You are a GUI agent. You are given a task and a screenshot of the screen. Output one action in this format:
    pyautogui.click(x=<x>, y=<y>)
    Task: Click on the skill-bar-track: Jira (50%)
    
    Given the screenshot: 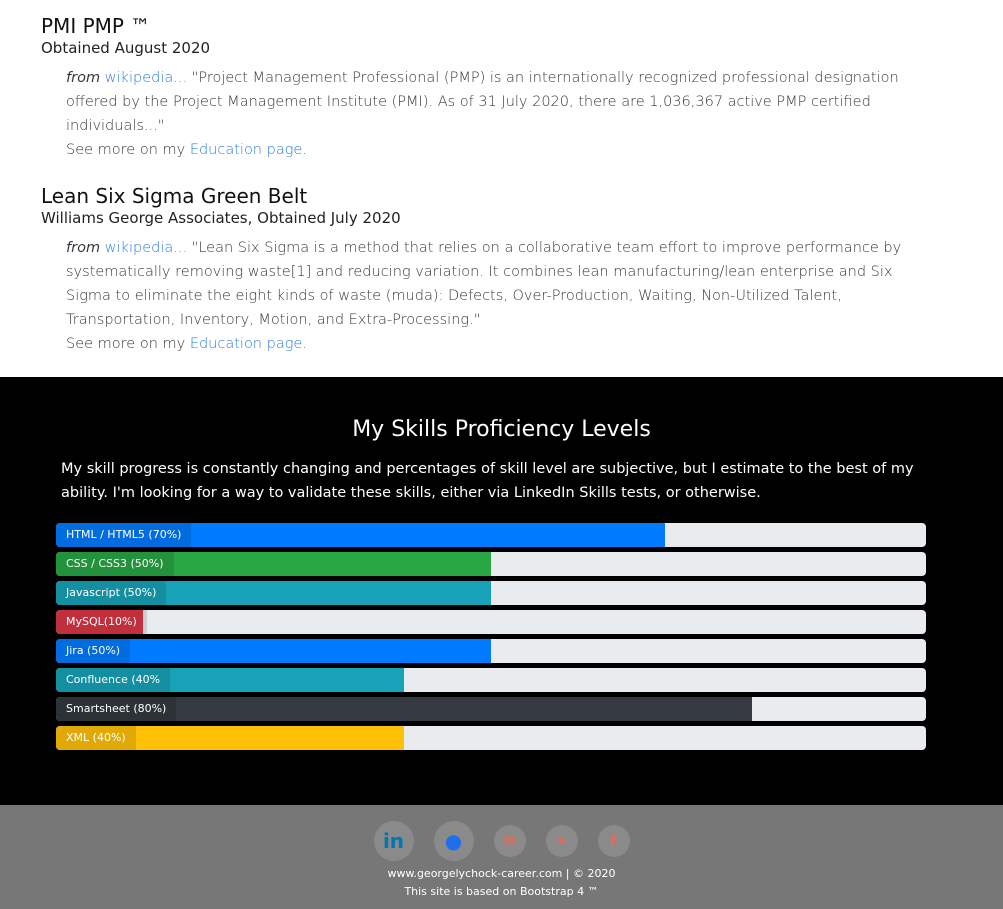 What is the action you would take?
    pyautogui.click(x=491, y=651)
    